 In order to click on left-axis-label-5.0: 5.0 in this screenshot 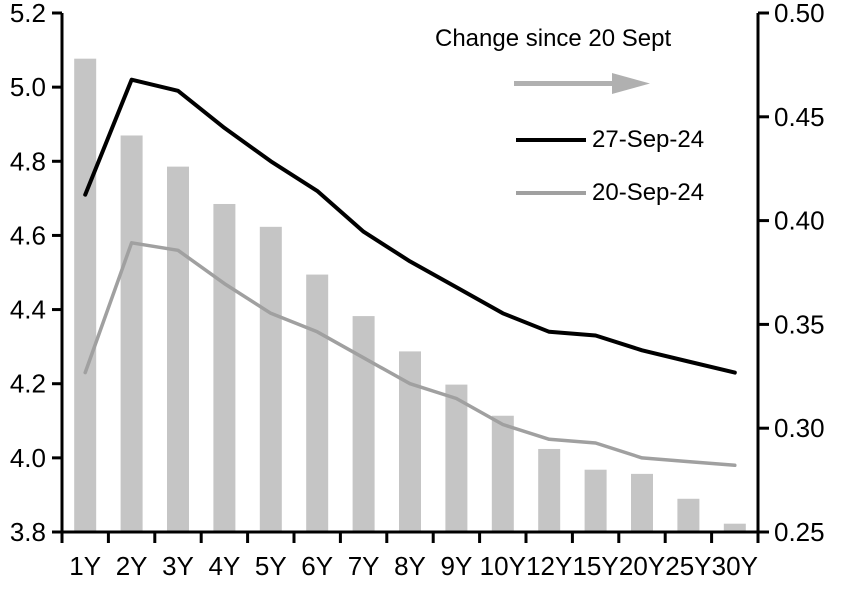, I will do `click(28, 87)`.